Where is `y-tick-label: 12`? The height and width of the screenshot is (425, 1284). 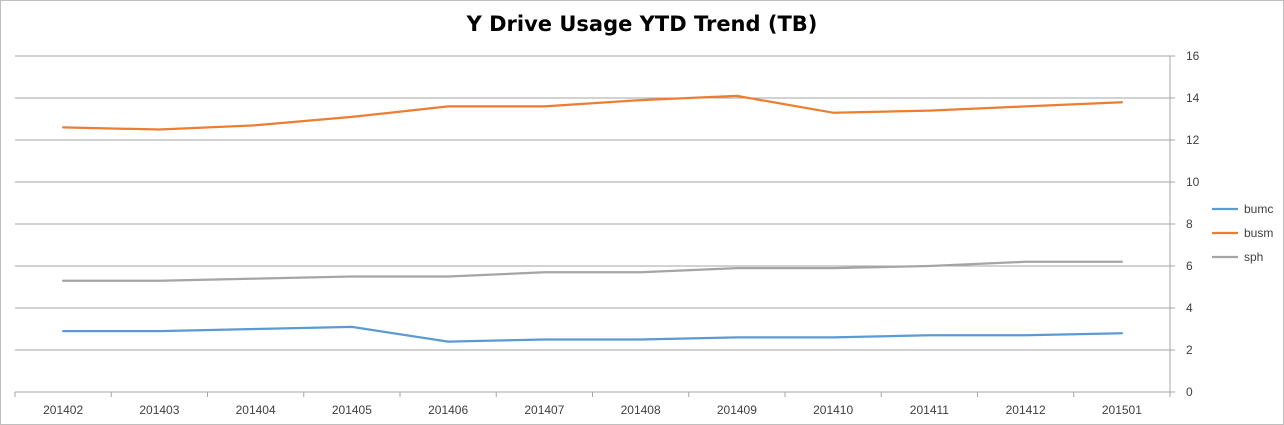 y-tick-label: 12 is located at coordinates (1193, 140).